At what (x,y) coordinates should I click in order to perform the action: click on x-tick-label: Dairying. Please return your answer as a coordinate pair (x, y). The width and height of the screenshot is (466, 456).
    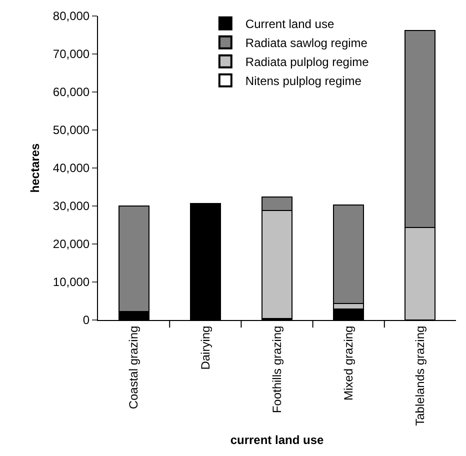
    Looking at the image, I should click on (205, 348).